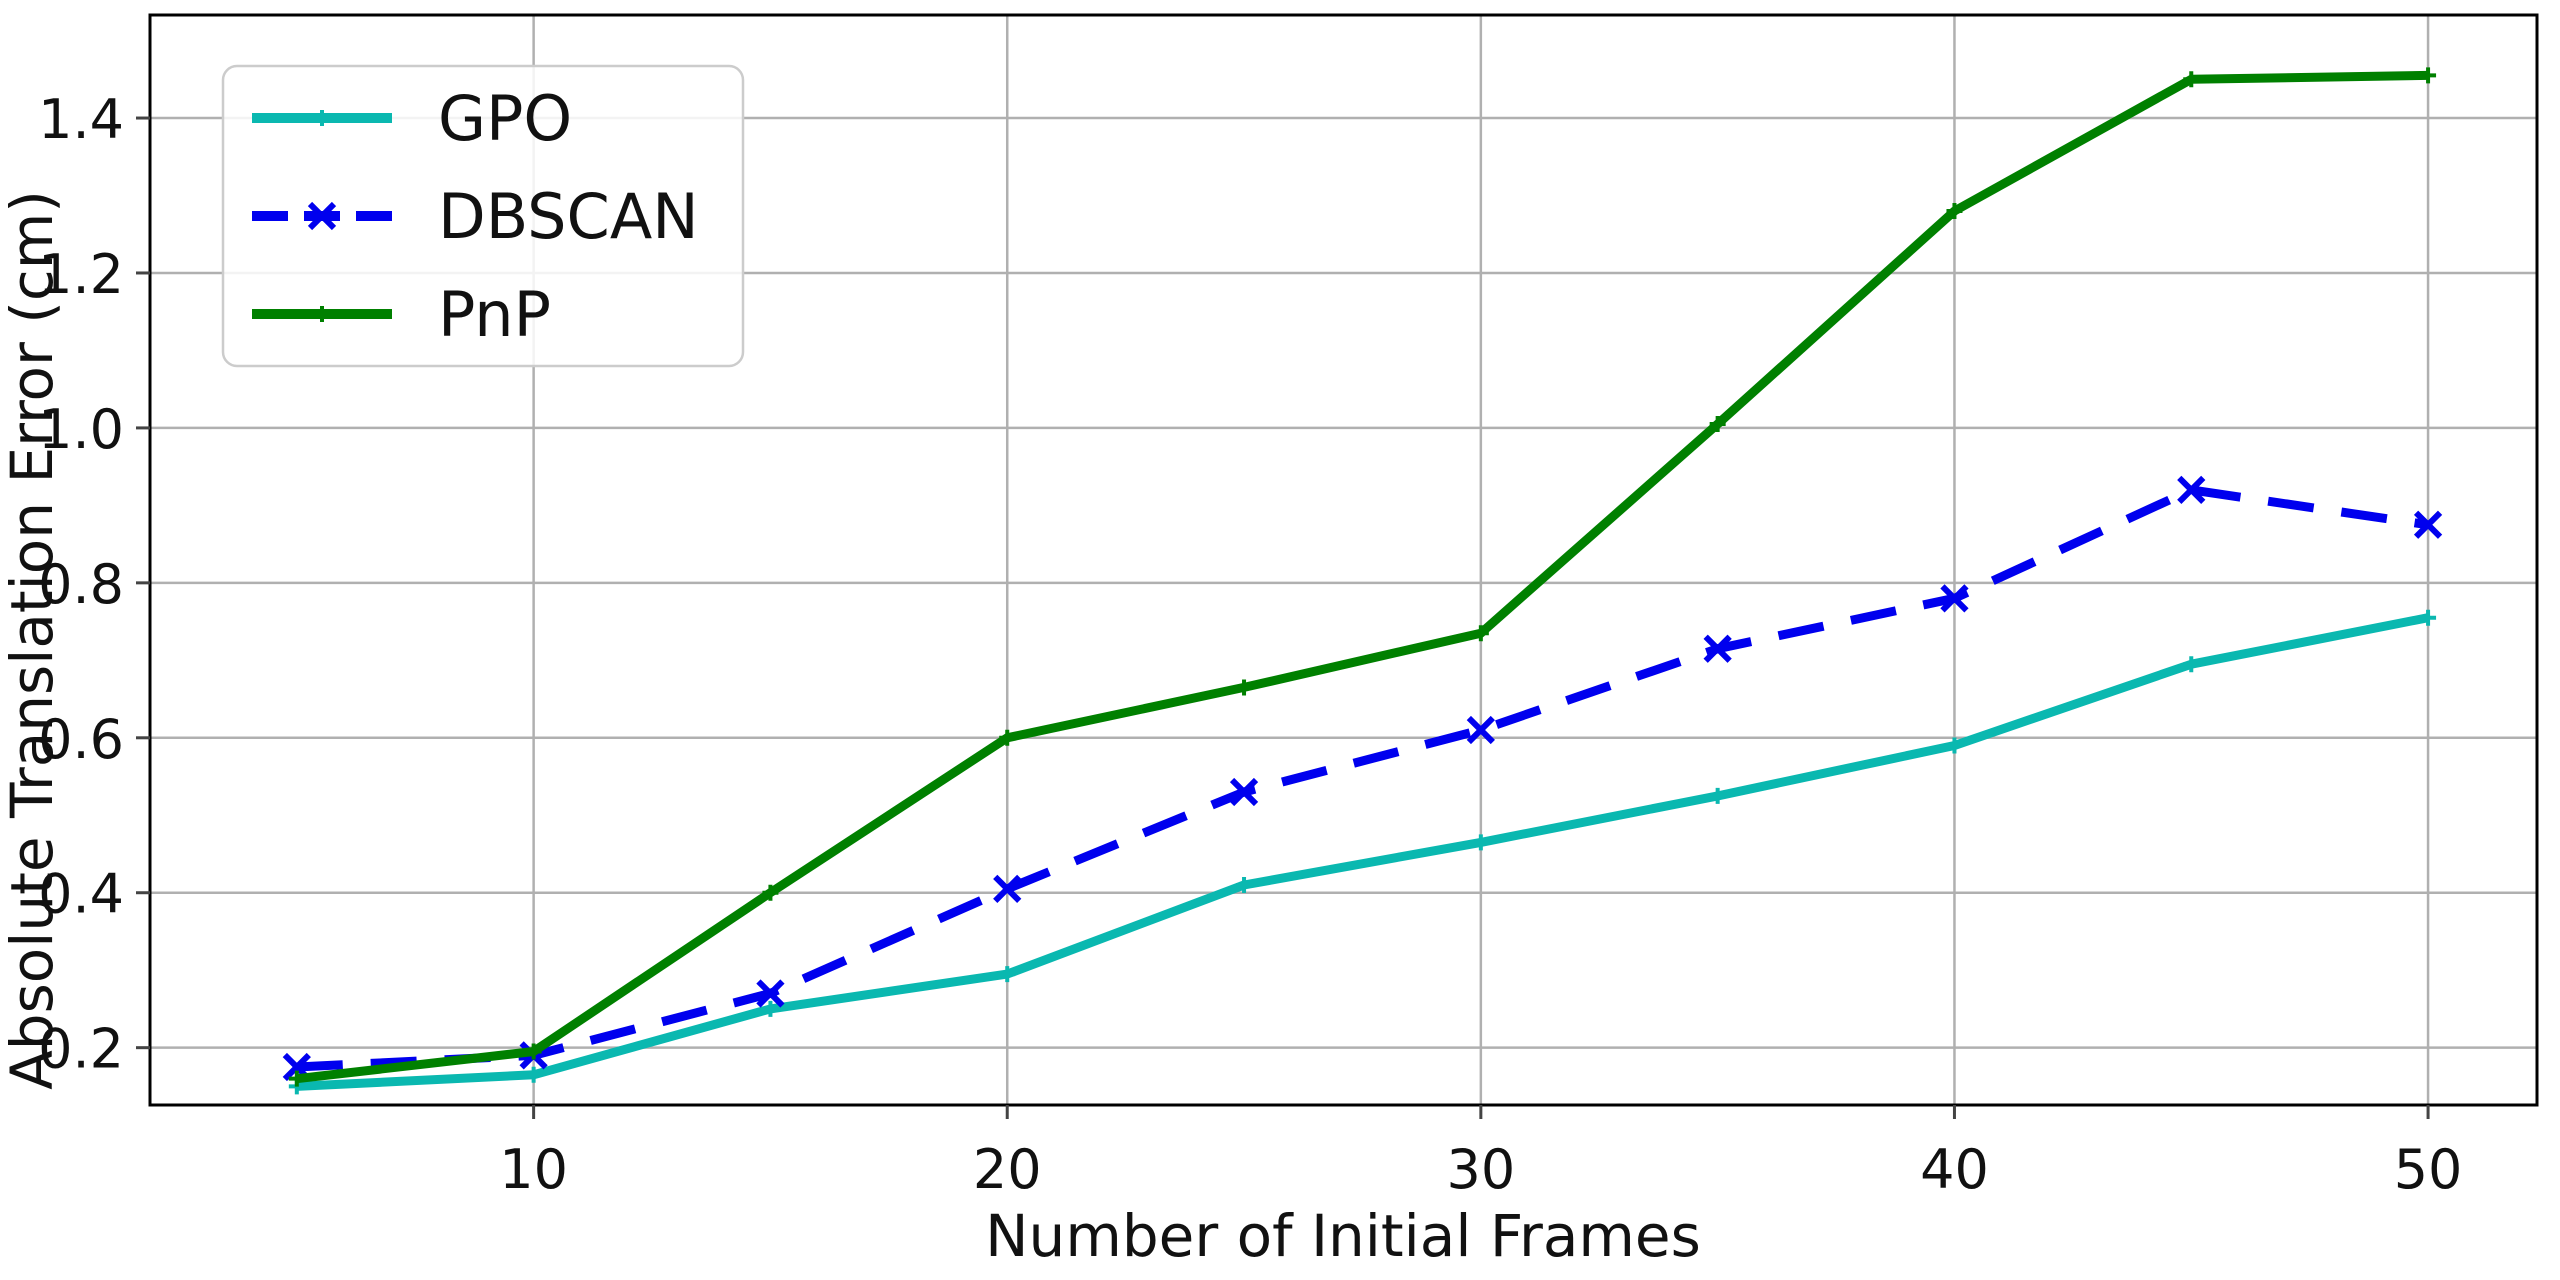 The width and height of the screenshot is (2560, 1280). I want to click on x-tick-label-30: 30, so click(1480, 1169).